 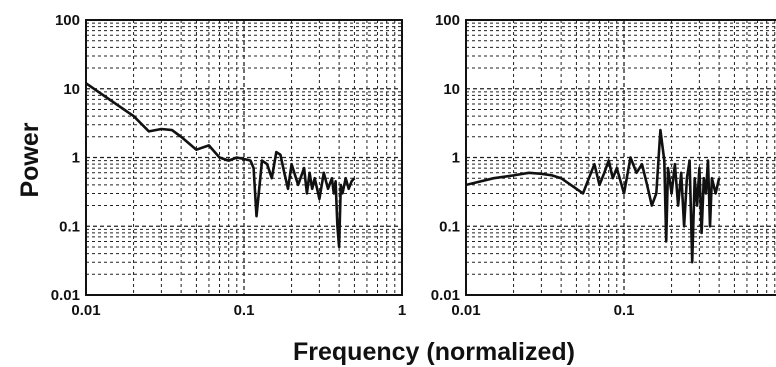 What do you see at coordinates (30, 159) in the screenshot?
I see `y-axis-label: Power` at bounding box center [30, 159].